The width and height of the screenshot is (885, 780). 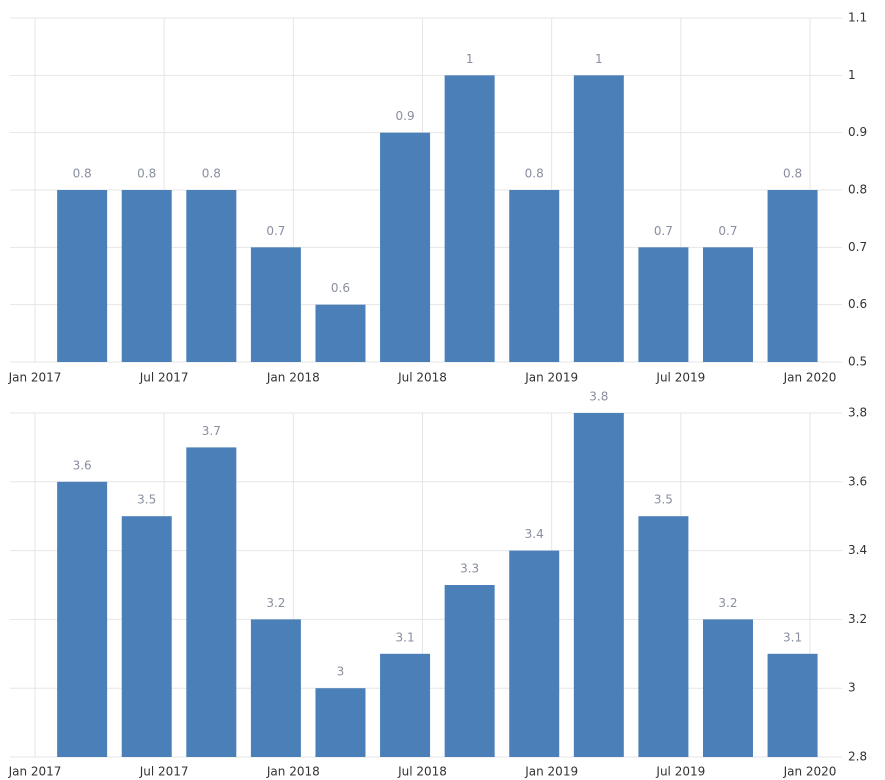 What do you see at coordinates (405, 116) in the screenshot?
I see `value-label: 0.9` at bounding box center [405, 116].